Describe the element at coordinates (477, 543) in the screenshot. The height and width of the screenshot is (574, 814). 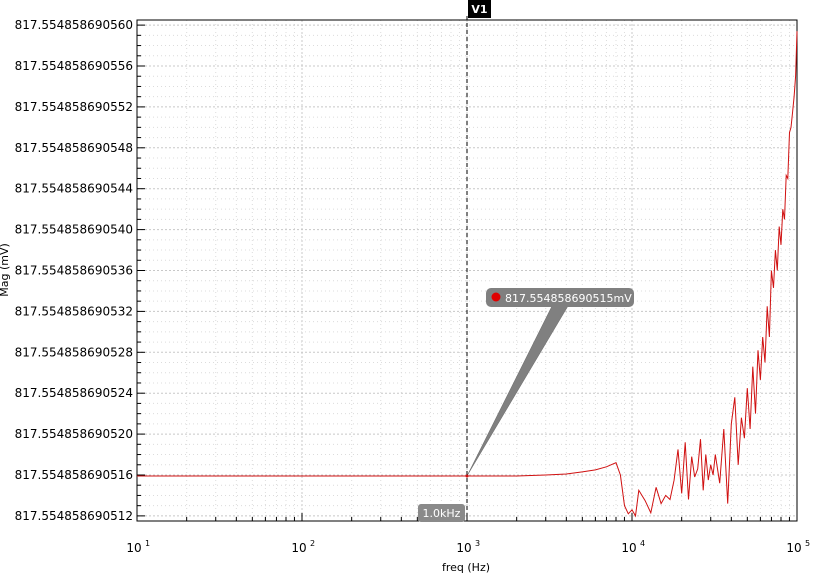
I see `x-tick-exponent: 3` at that location.